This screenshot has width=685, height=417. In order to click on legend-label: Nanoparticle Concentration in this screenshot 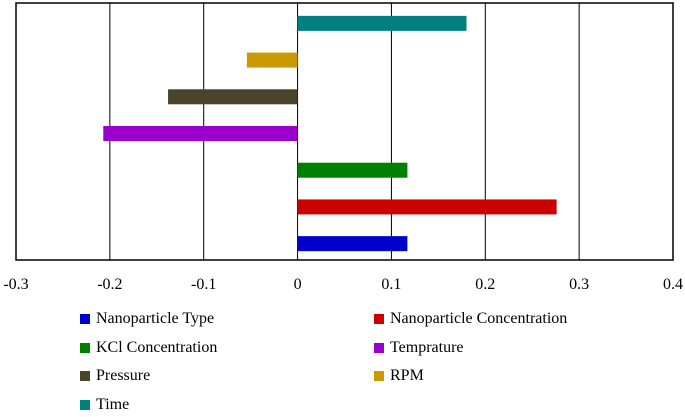, I will do `click(479, 318)`.